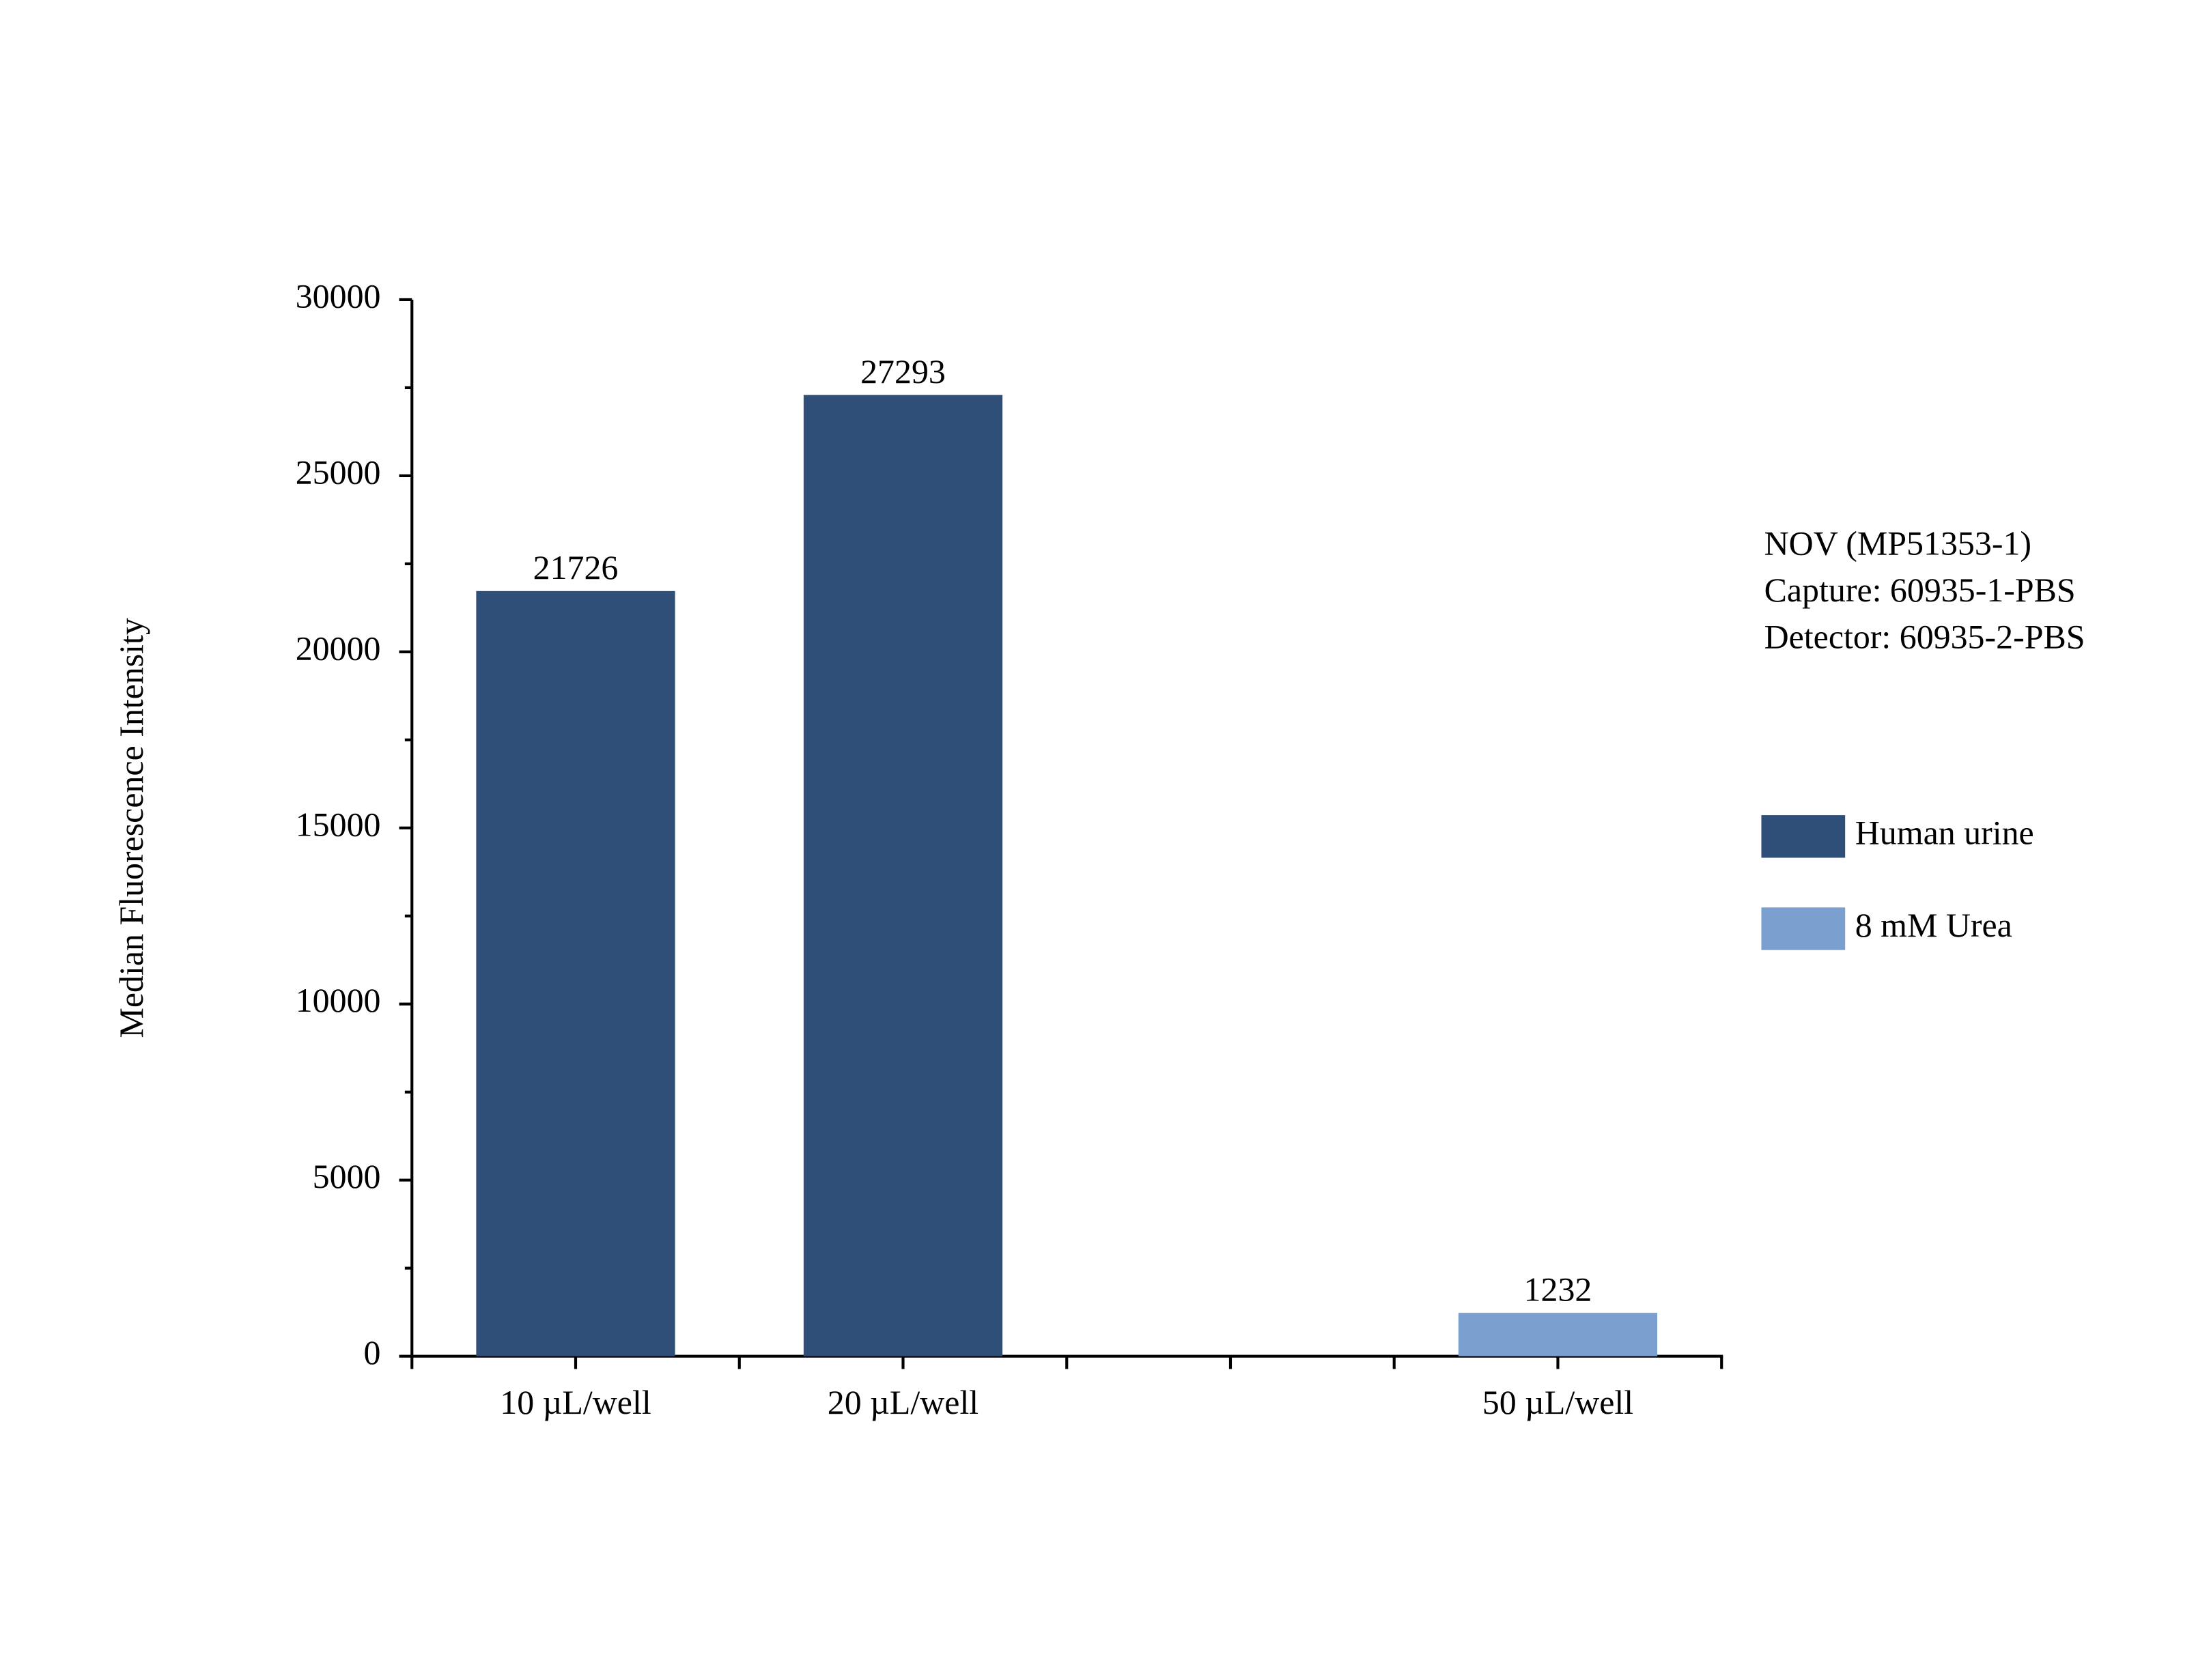 The width and height of the screenshot is (2196, 1680). I want to click on y-tick-label: 20000, so click(339, 648).